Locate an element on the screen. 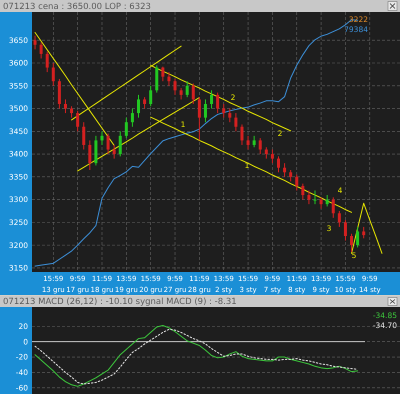  chart-title: 071213 MACD (26,12) : -10.10 sygnal MACD (9) : -8.31 is located at coordinates (120, 302).